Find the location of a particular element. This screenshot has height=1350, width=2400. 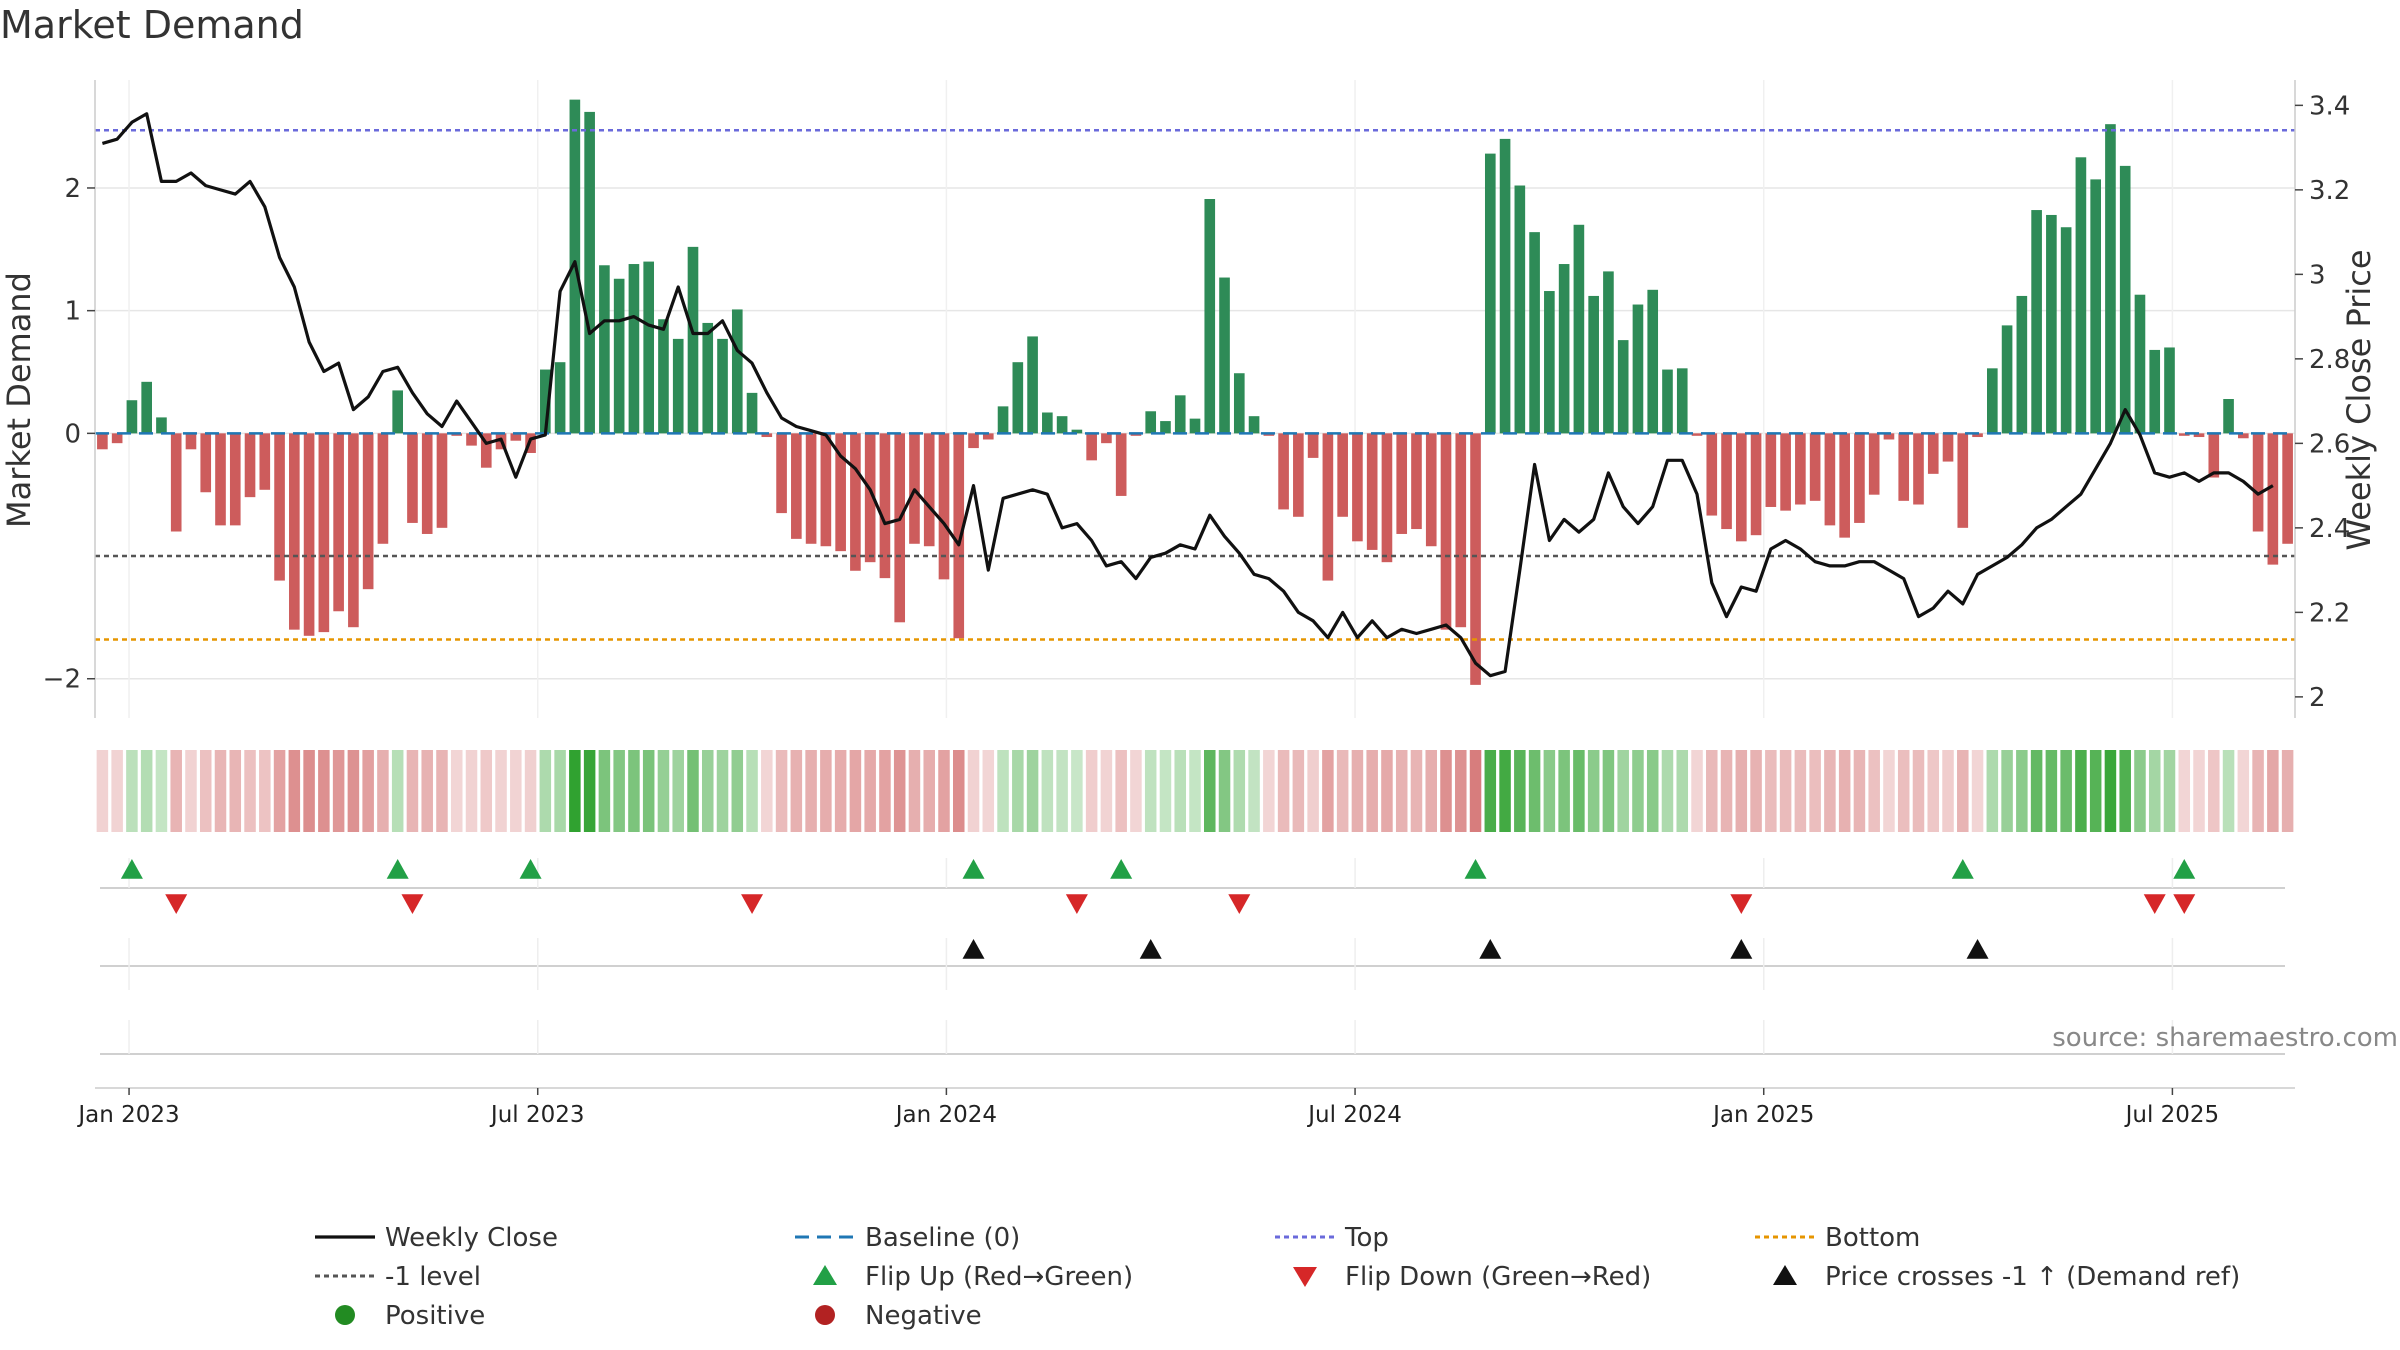

x-tick-label: Jul 2023 is located at coordinates (537, 1115).